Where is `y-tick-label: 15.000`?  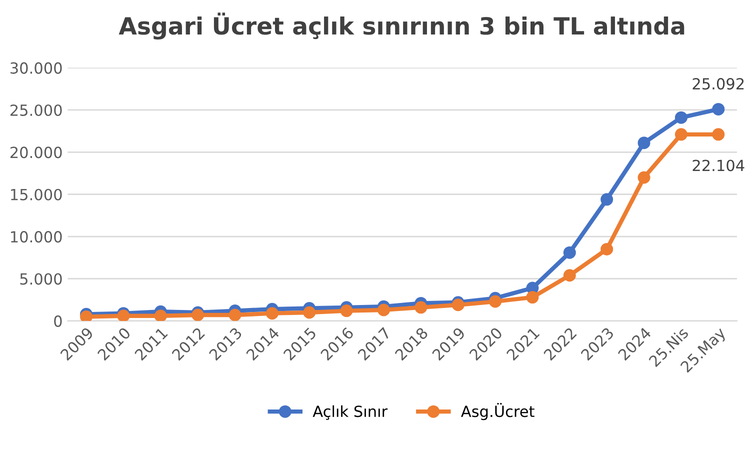 y-tick-label: 15.000 is located at coordinates (36, 194).